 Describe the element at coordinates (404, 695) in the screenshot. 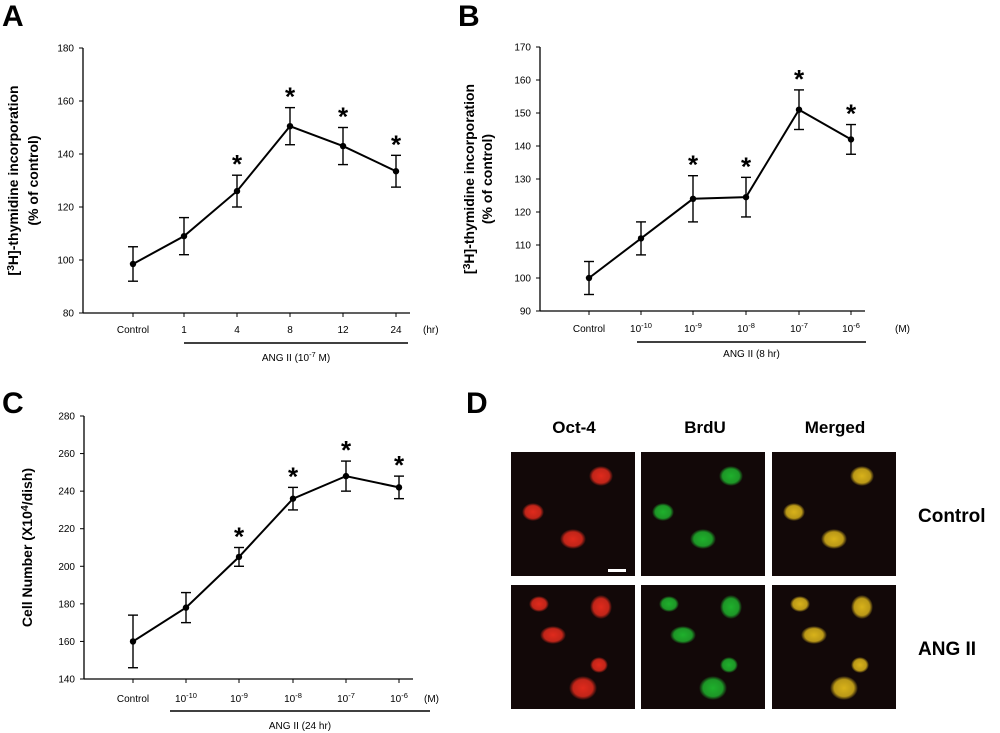

I see `x-tick-label-sup: -6` at that location.